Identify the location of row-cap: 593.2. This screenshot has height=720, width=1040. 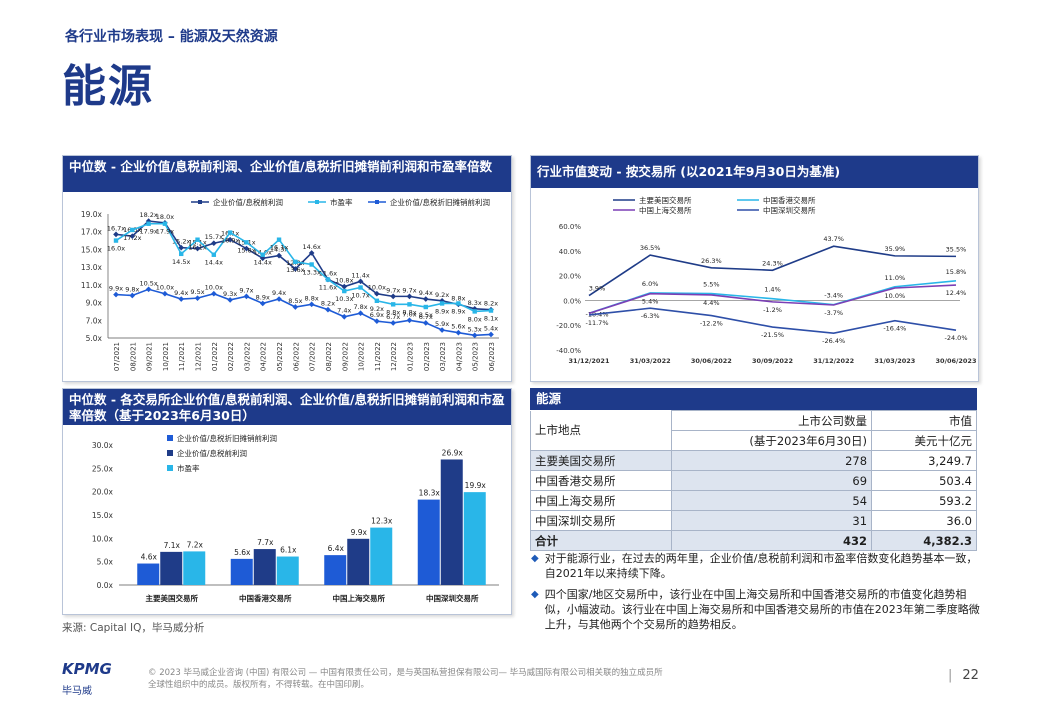
(924, 500).